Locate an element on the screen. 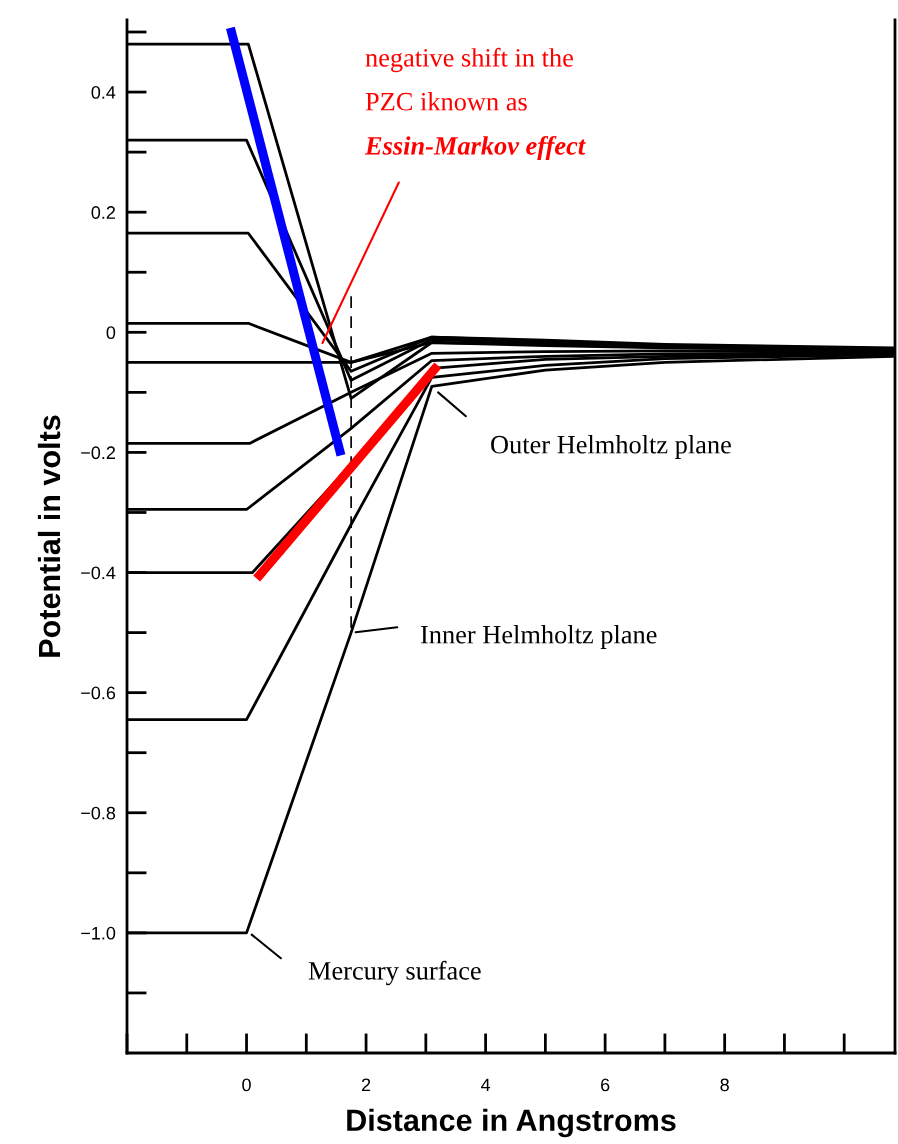 Image resolution: width=898 pixels, height=1144 pixels. annotation: negative shift in the is located at coordinates (469, 60).